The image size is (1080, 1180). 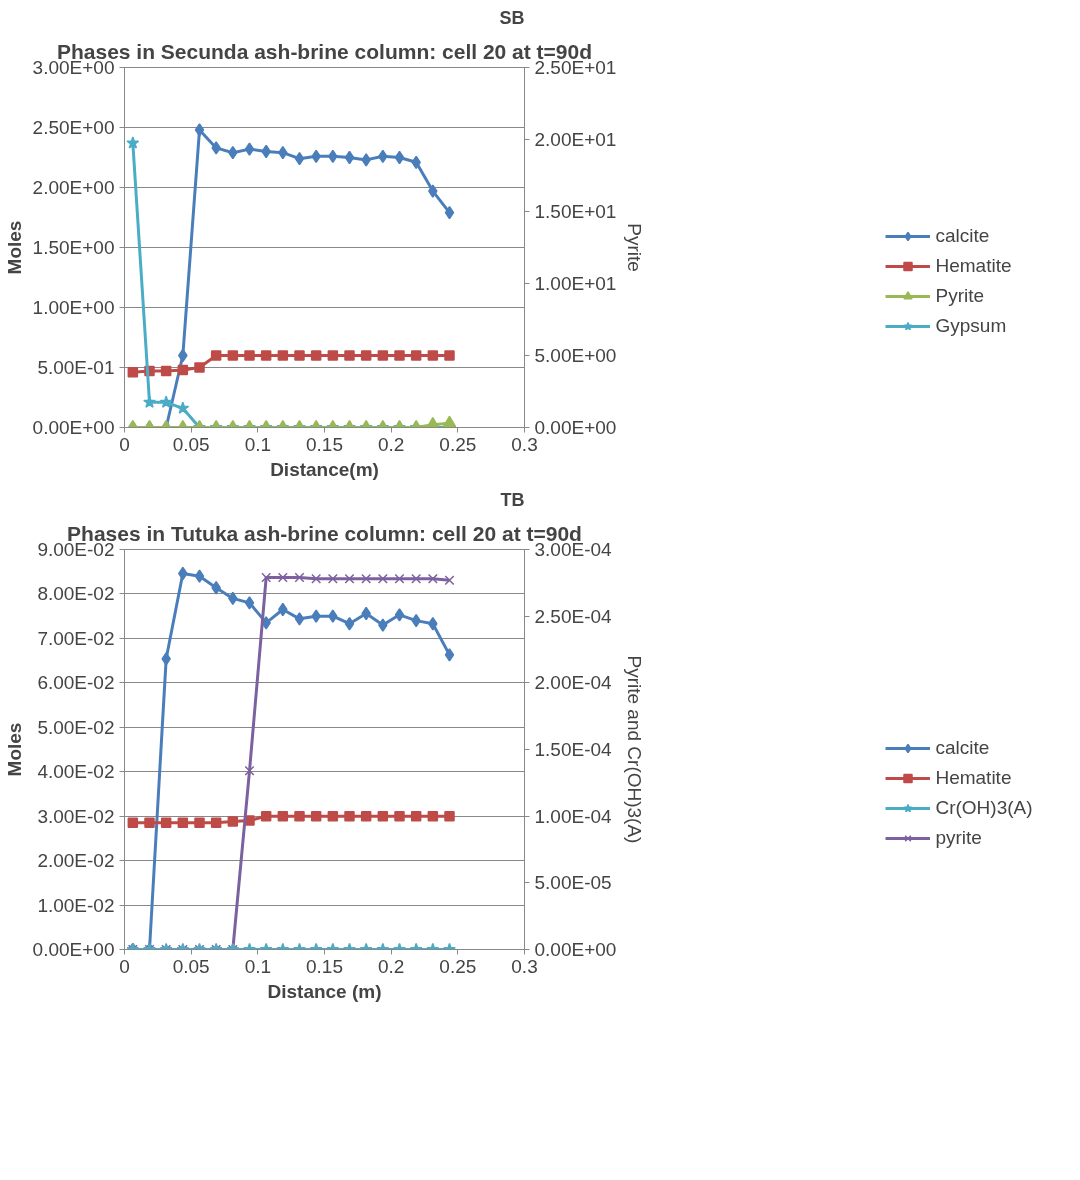 I want to click on y2-tick-label: 5.00E+00, so click(x=575, y=355).